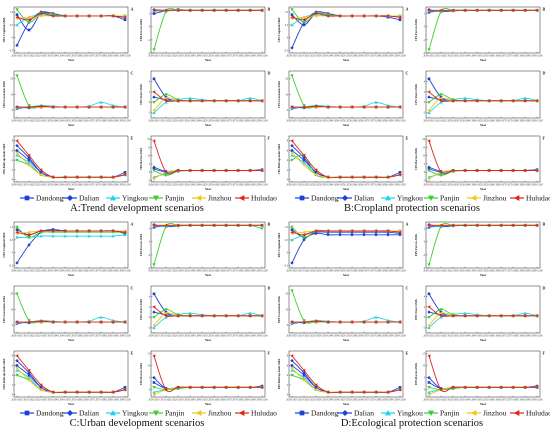 The image size is (550, 430). I want to click on x-axis-label: Year, so click(71, 275).